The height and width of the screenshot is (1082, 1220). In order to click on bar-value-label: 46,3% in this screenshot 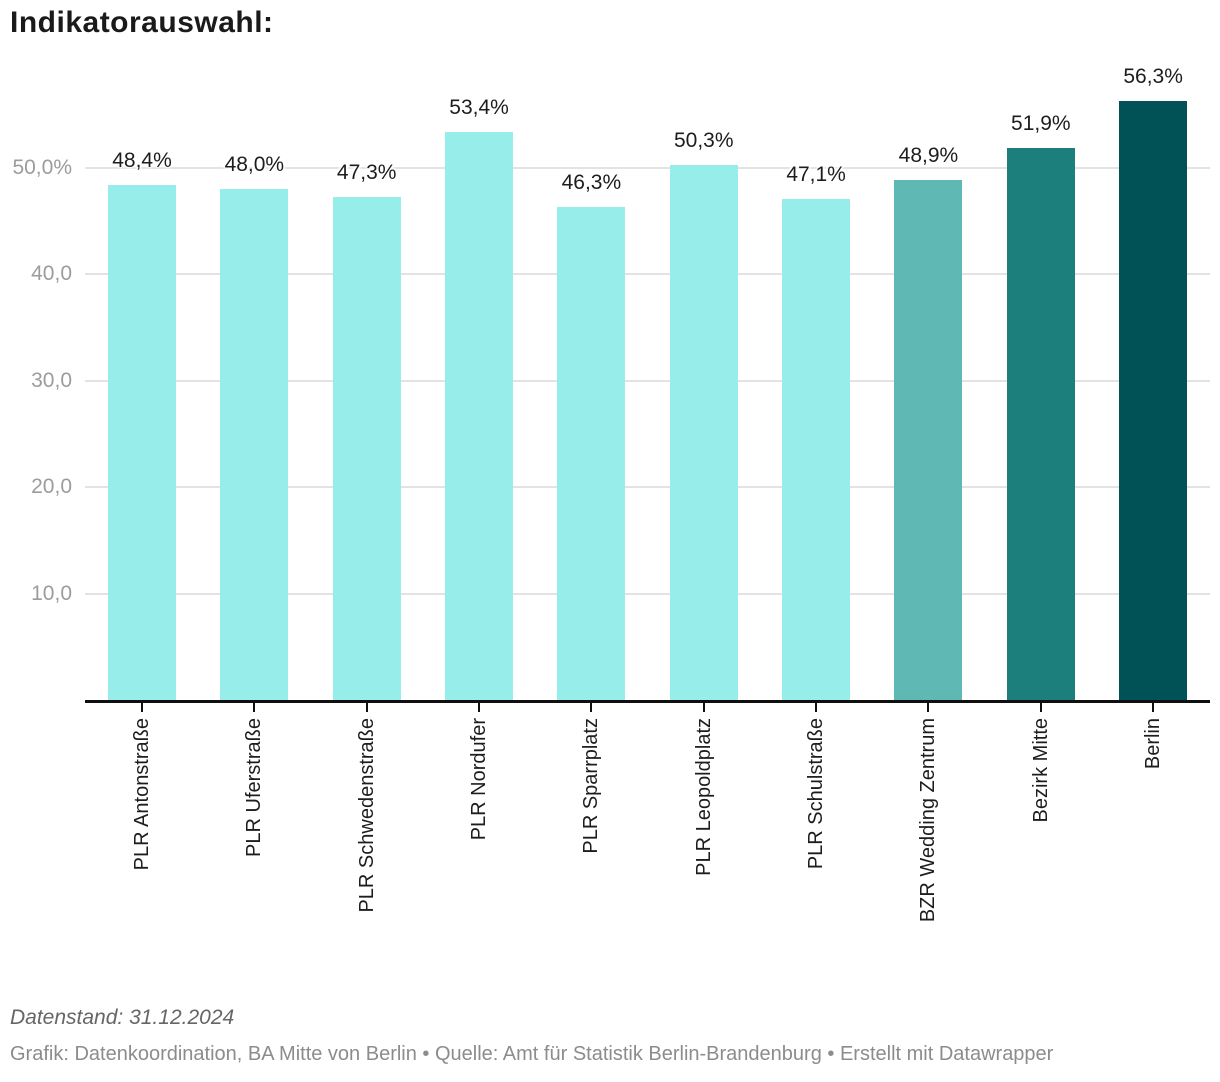, I will do `click(591, 182)`.